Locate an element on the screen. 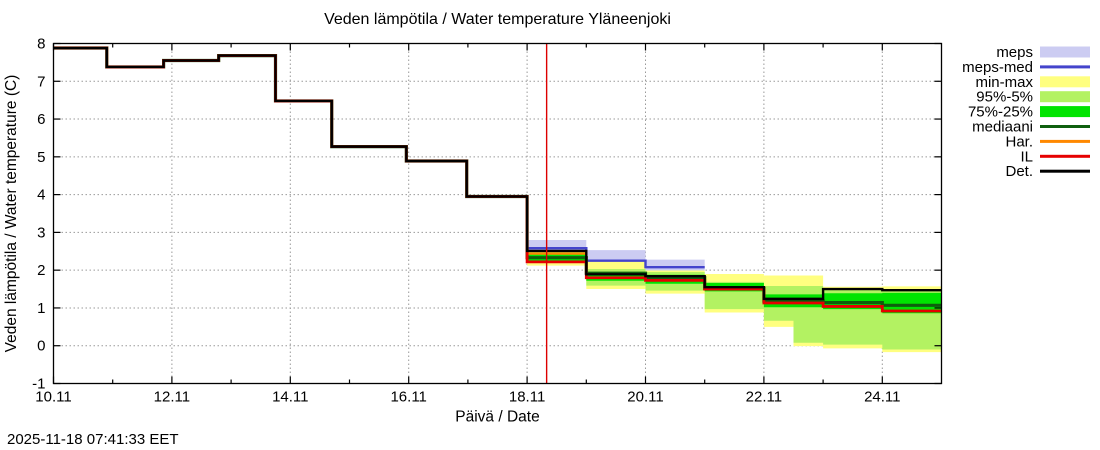 The height and width of the screenshot is (450, 1100). legend-item-75%-25%: 75%-25% is located at coordinates (1029, 112).